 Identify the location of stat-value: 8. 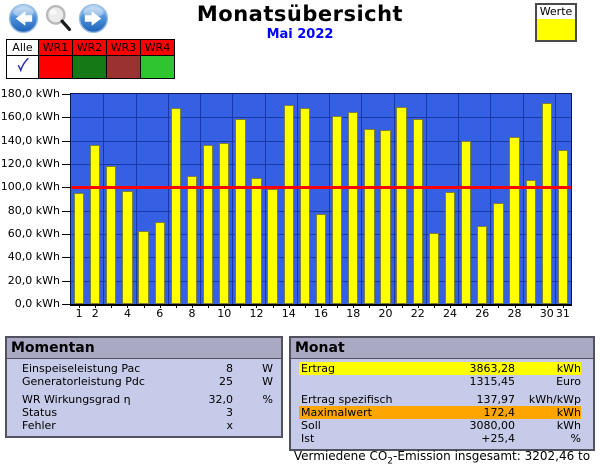
(229, 368).